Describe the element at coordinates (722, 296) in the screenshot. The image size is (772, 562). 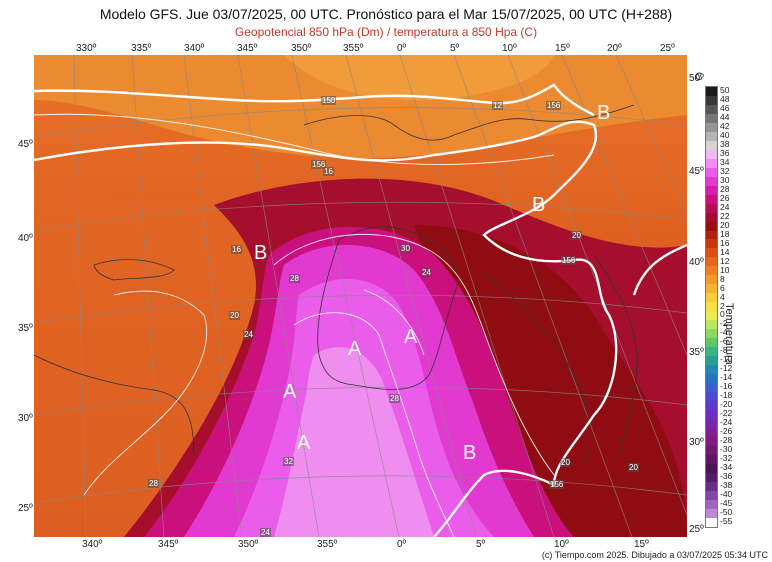
I see `colorbar-level-label: 4` at that location.